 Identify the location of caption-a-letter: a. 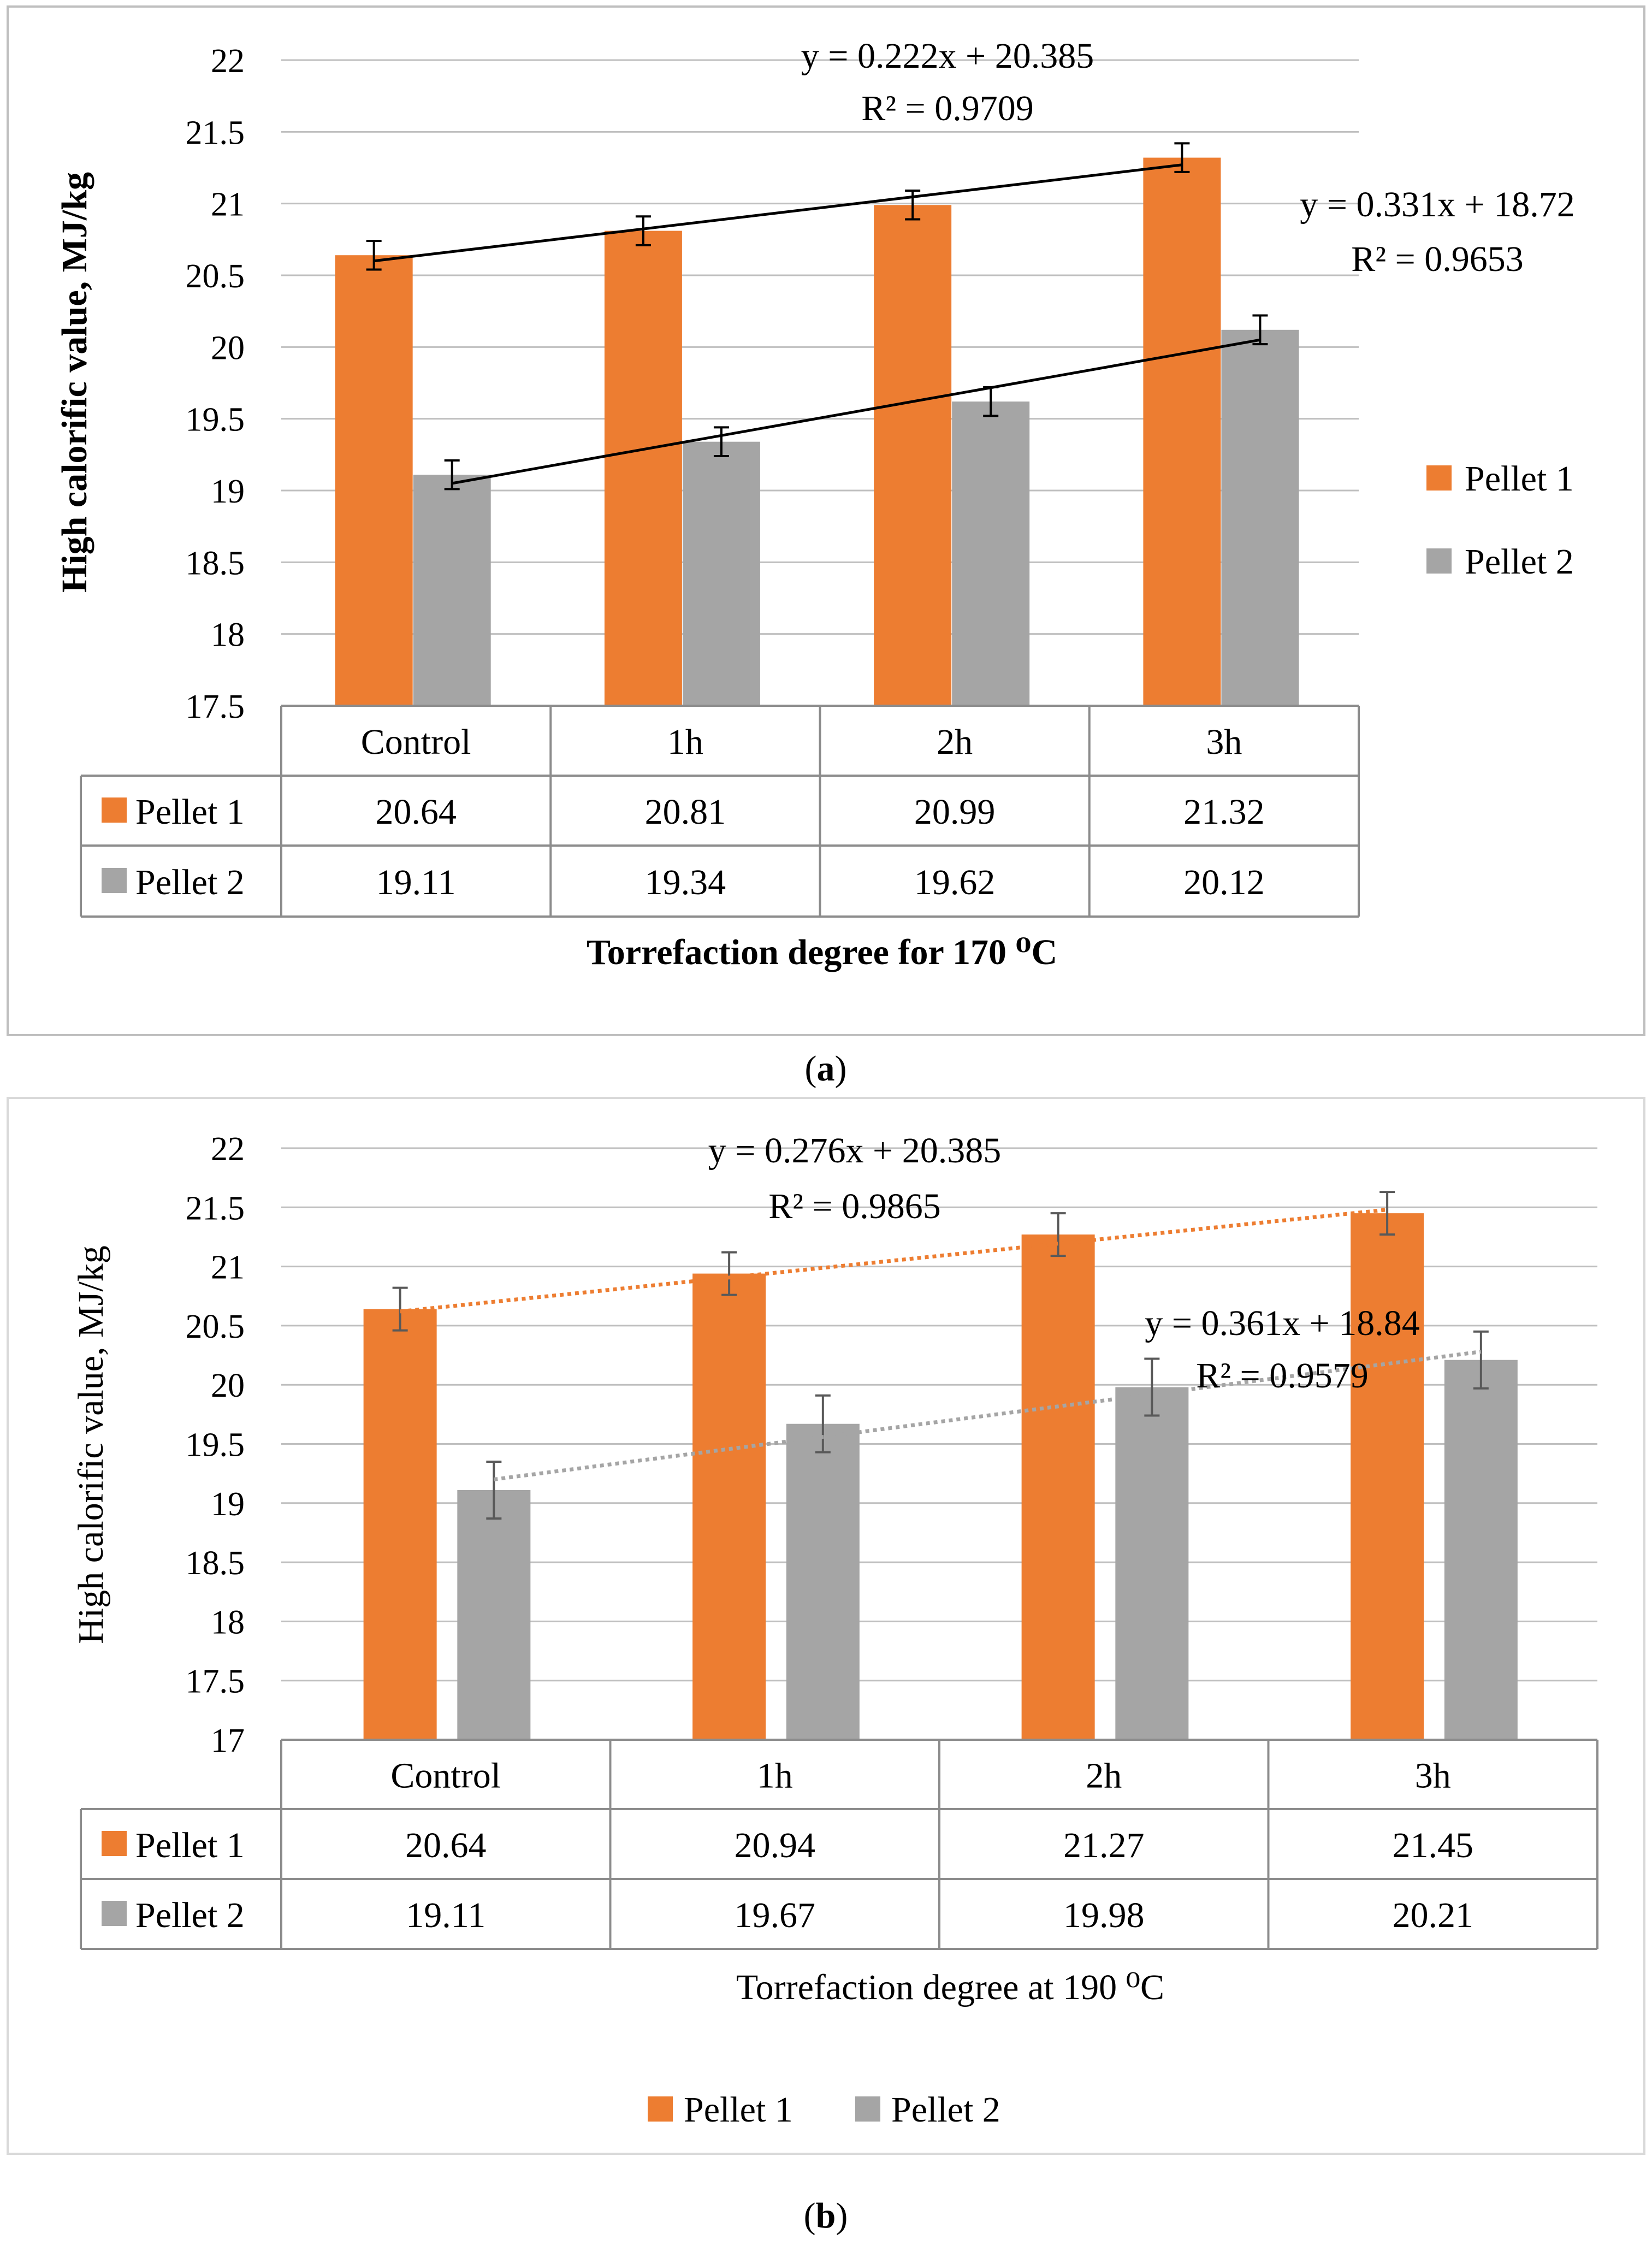
(826, 1069).